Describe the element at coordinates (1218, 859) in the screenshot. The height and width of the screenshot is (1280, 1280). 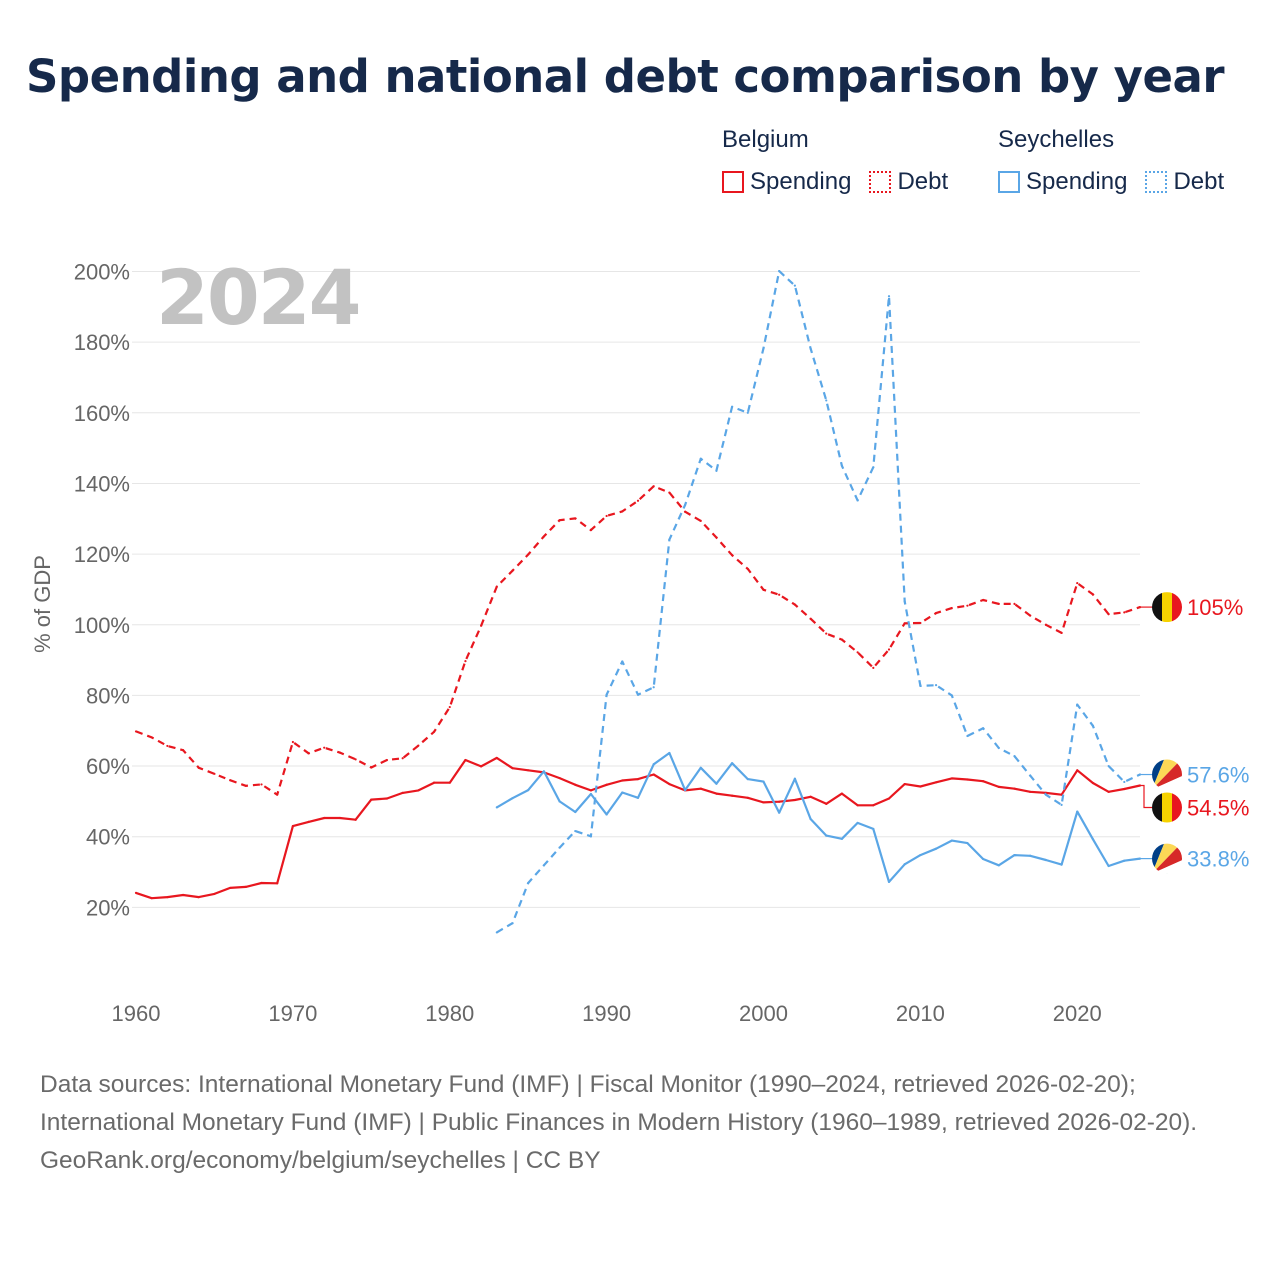
I see `seychelles-spending-end-label: 33.8%` at that location.